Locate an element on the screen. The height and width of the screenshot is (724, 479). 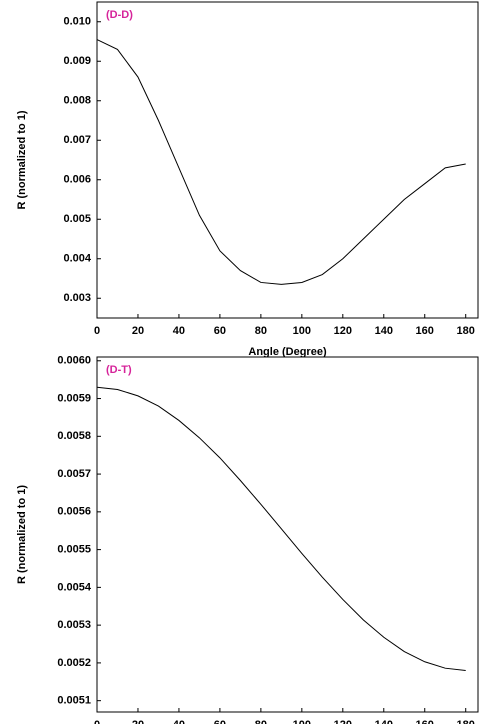
y-tick-label: 0.0059 is located at coordinates (74, 398).